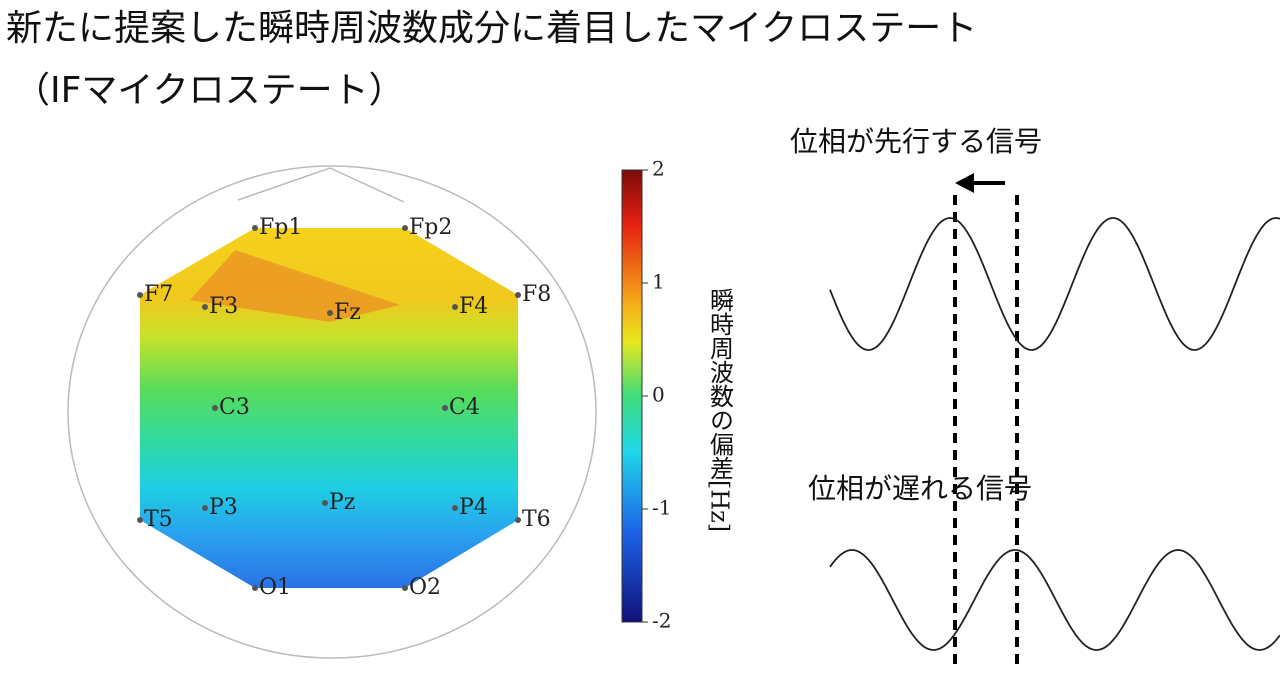  I want to click on electrode-label: Pz, so click(342, 502).